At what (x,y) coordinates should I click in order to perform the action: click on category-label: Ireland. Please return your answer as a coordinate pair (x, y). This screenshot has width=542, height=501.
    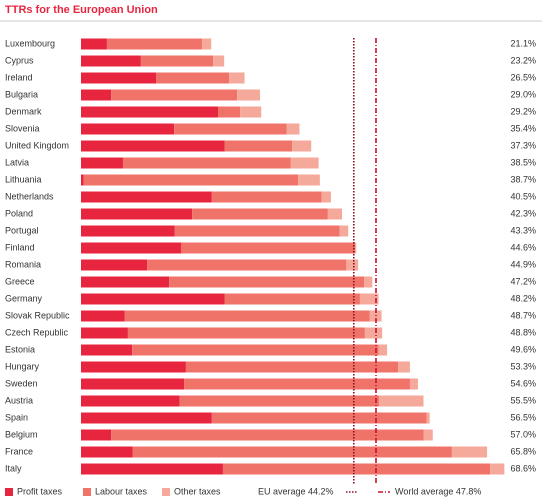
    Looking at the image, I should click on (19, 77).